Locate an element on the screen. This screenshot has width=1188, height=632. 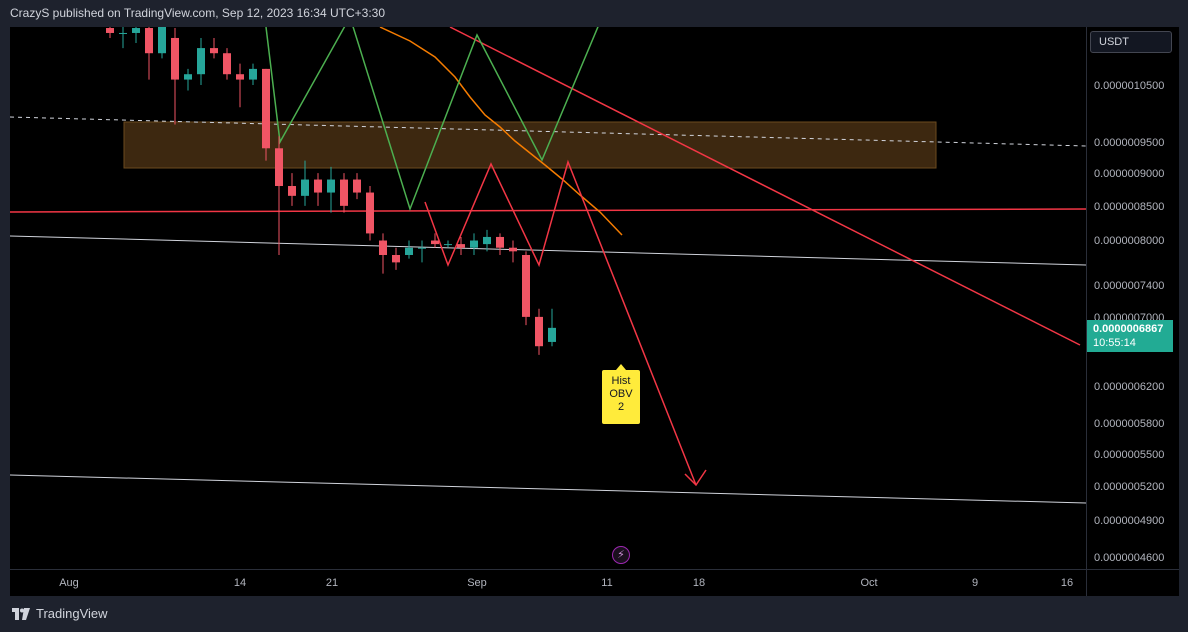
price-tick: 0.0000007400 is located at coordinates (1129, 286).